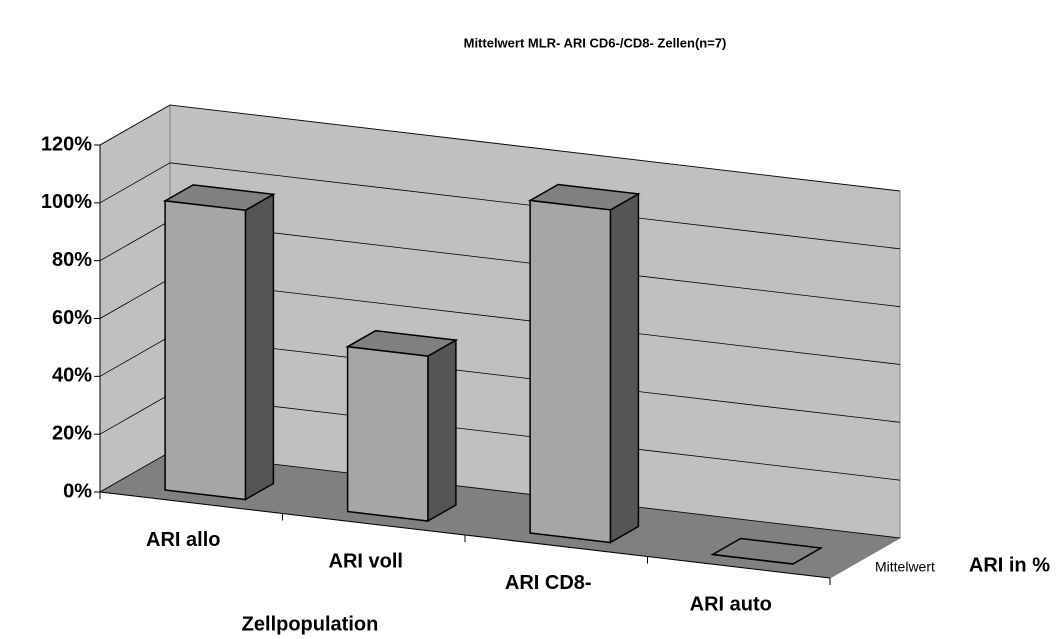  What do you see at coordinates (72, 260) in the screenshot?
I see `y-tick-label: 80%` at bounding box center [72, 260].